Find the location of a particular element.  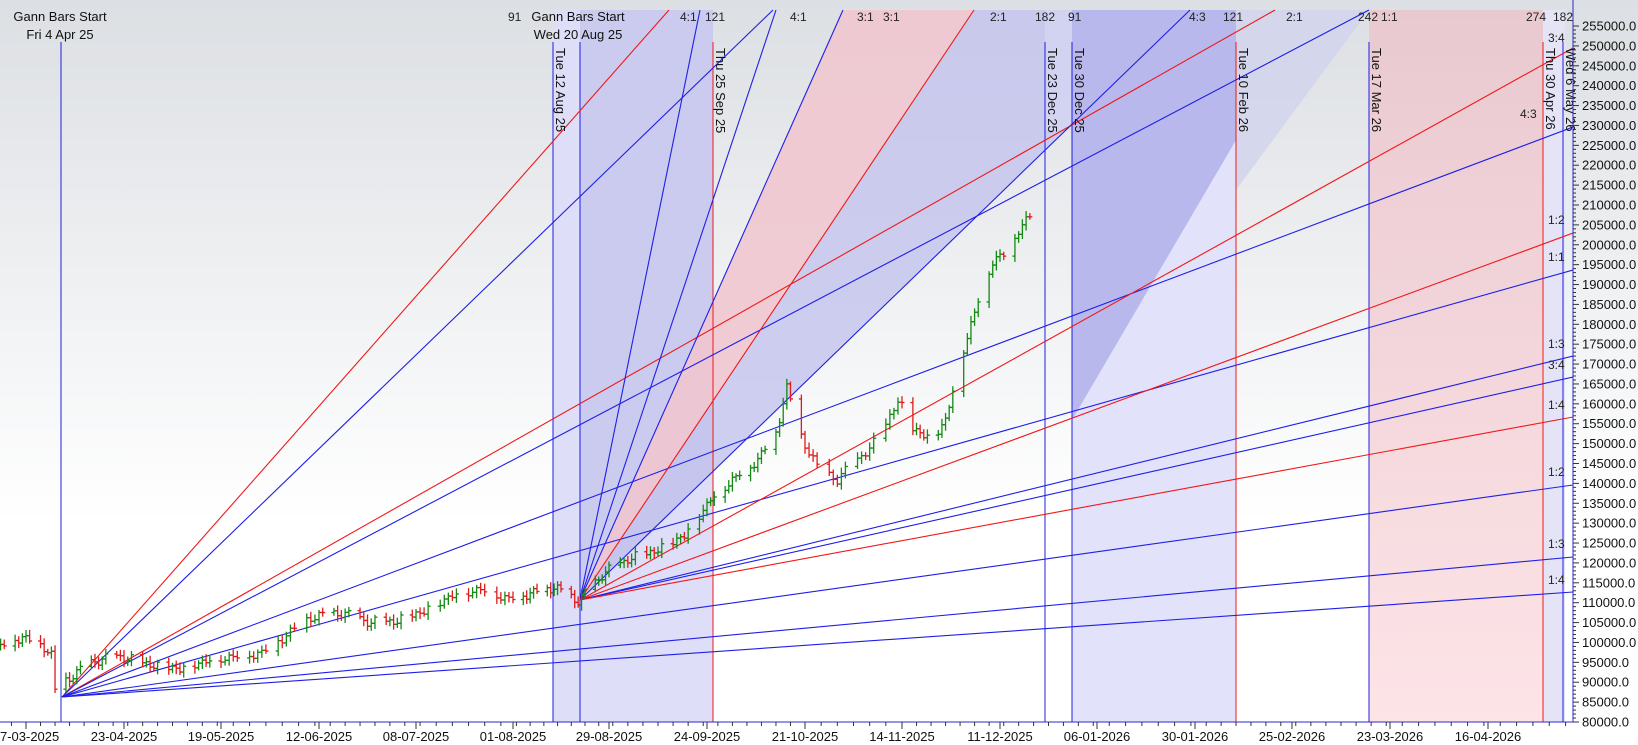

price-label: 165000.0 is located at coordinates (1609, 383).